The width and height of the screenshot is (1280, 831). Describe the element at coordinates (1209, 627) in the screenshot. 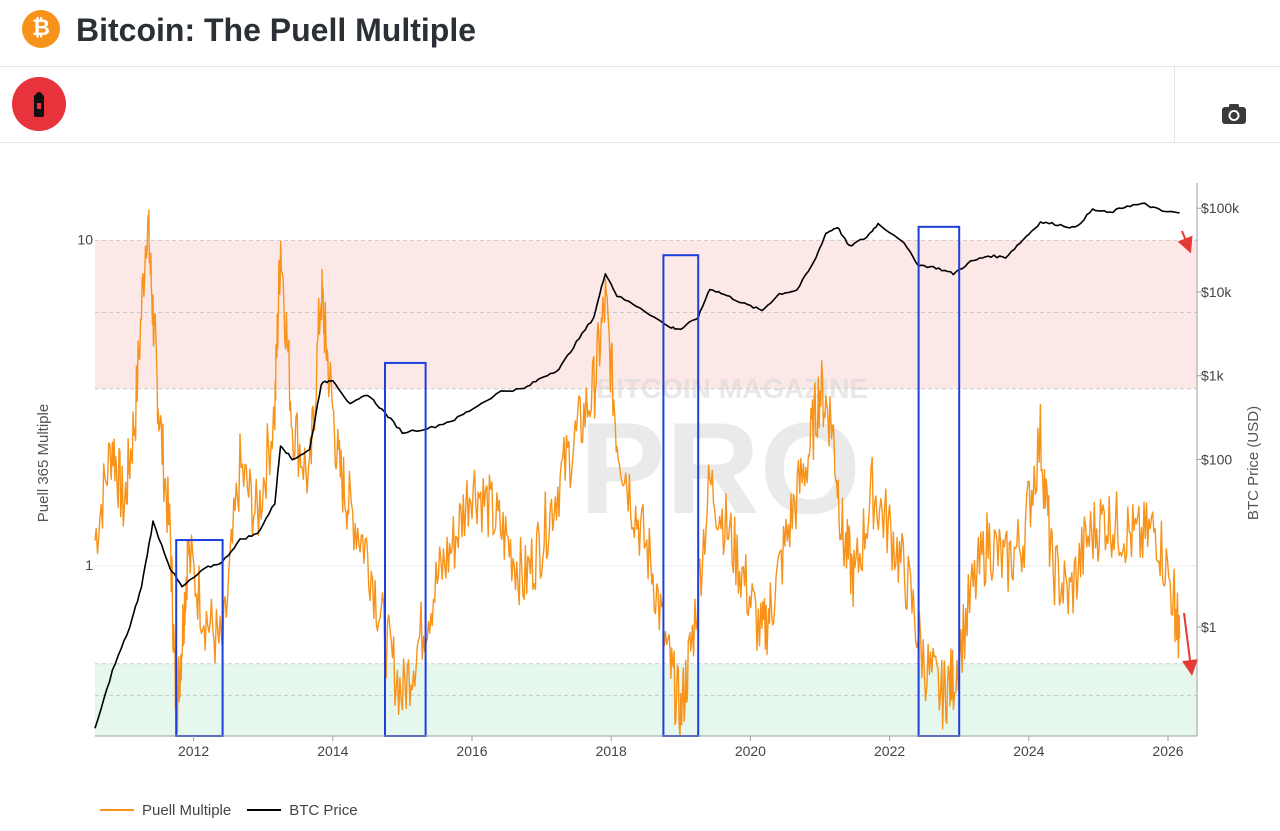

I see `y-right-tick-label: $1` at that location.